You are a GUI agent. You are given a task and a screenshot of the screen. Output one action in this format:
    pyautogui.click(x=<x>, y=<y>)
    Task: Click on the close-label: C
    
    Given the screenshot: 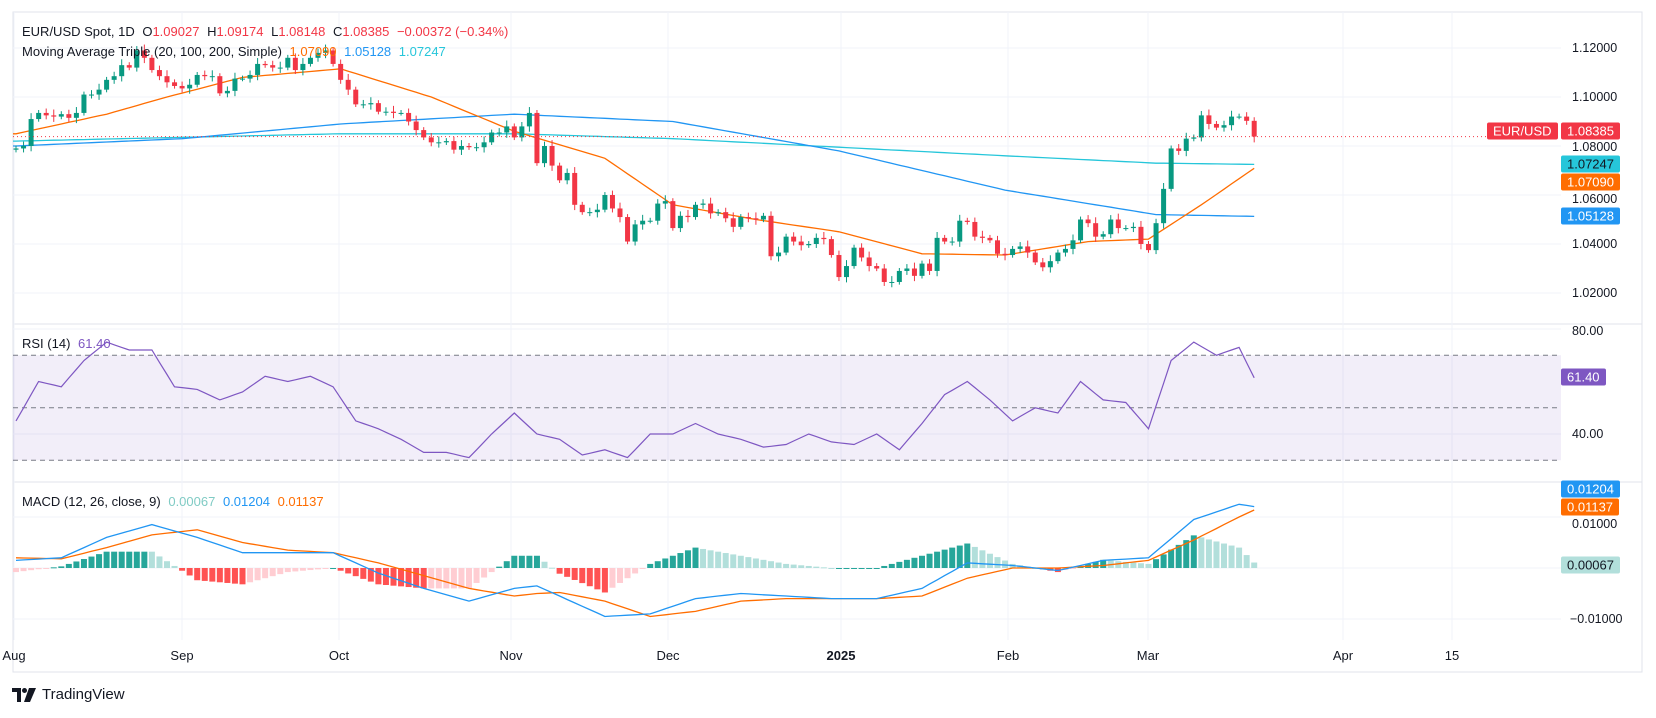 What is the action you would take?
    pyautogui.click(x=337, y=31)
    